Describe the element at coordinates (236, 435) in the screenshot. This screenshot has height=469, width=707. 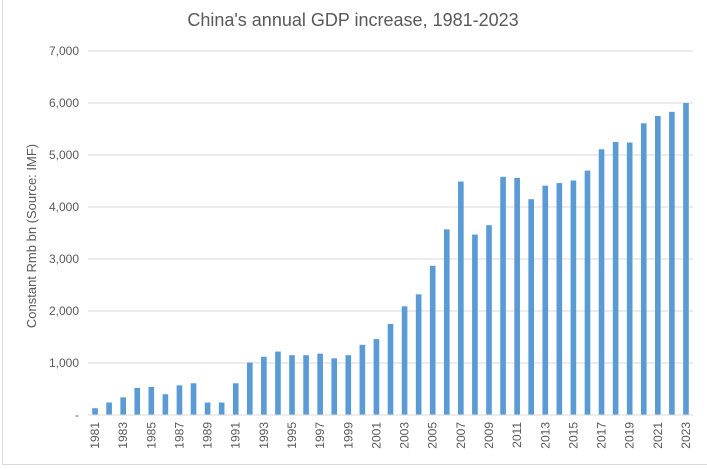
I see `x-tick-label: 1991` at that location.